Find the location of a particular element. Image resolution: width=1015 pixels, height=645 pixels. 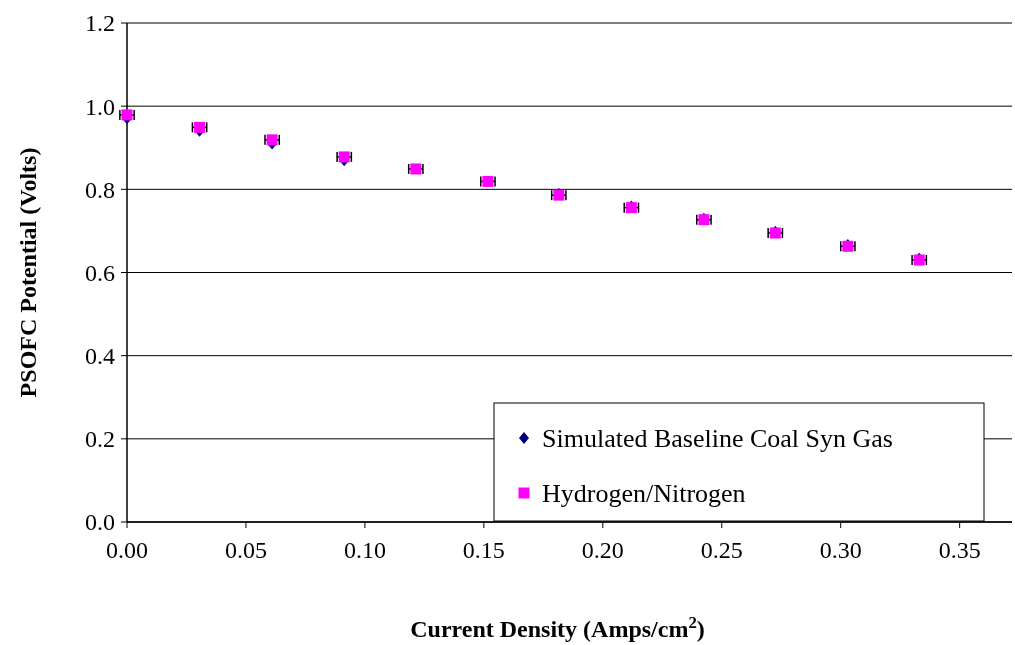

y-tick-label: 0.4 is located at coordinates (100, 356).